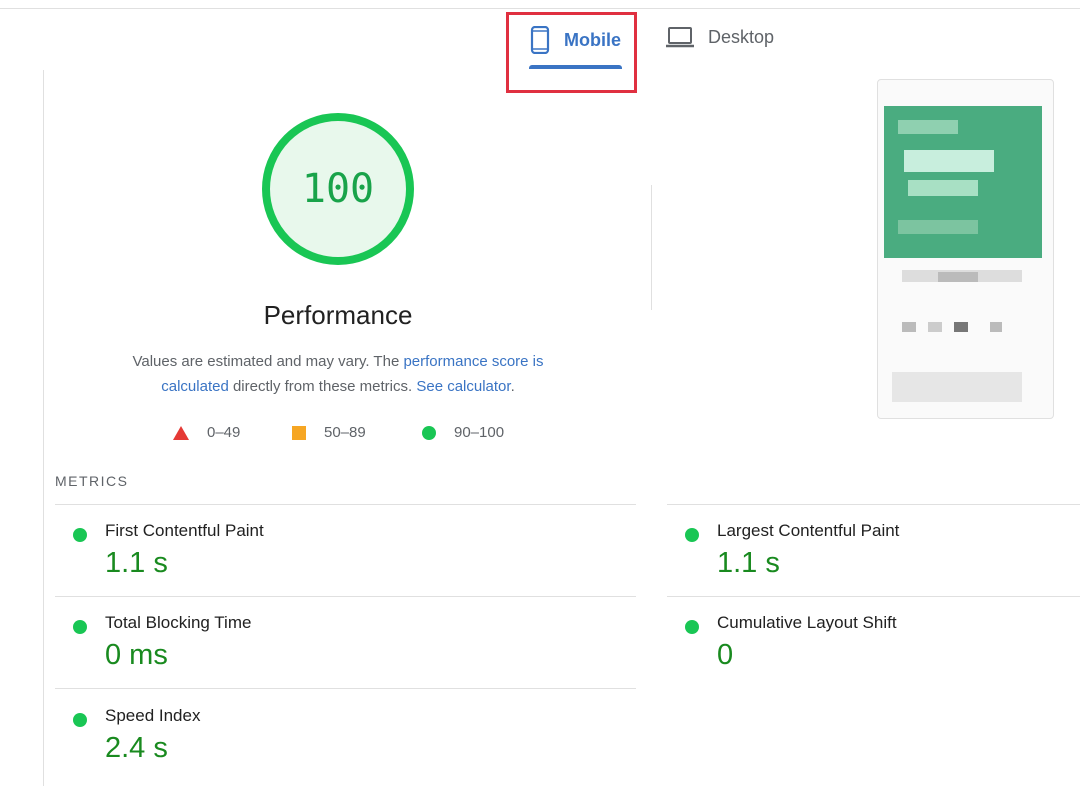  Describe the element at coordinates (206, 432) in the screenshot. I see `legend-fail: 0–49` at that location.